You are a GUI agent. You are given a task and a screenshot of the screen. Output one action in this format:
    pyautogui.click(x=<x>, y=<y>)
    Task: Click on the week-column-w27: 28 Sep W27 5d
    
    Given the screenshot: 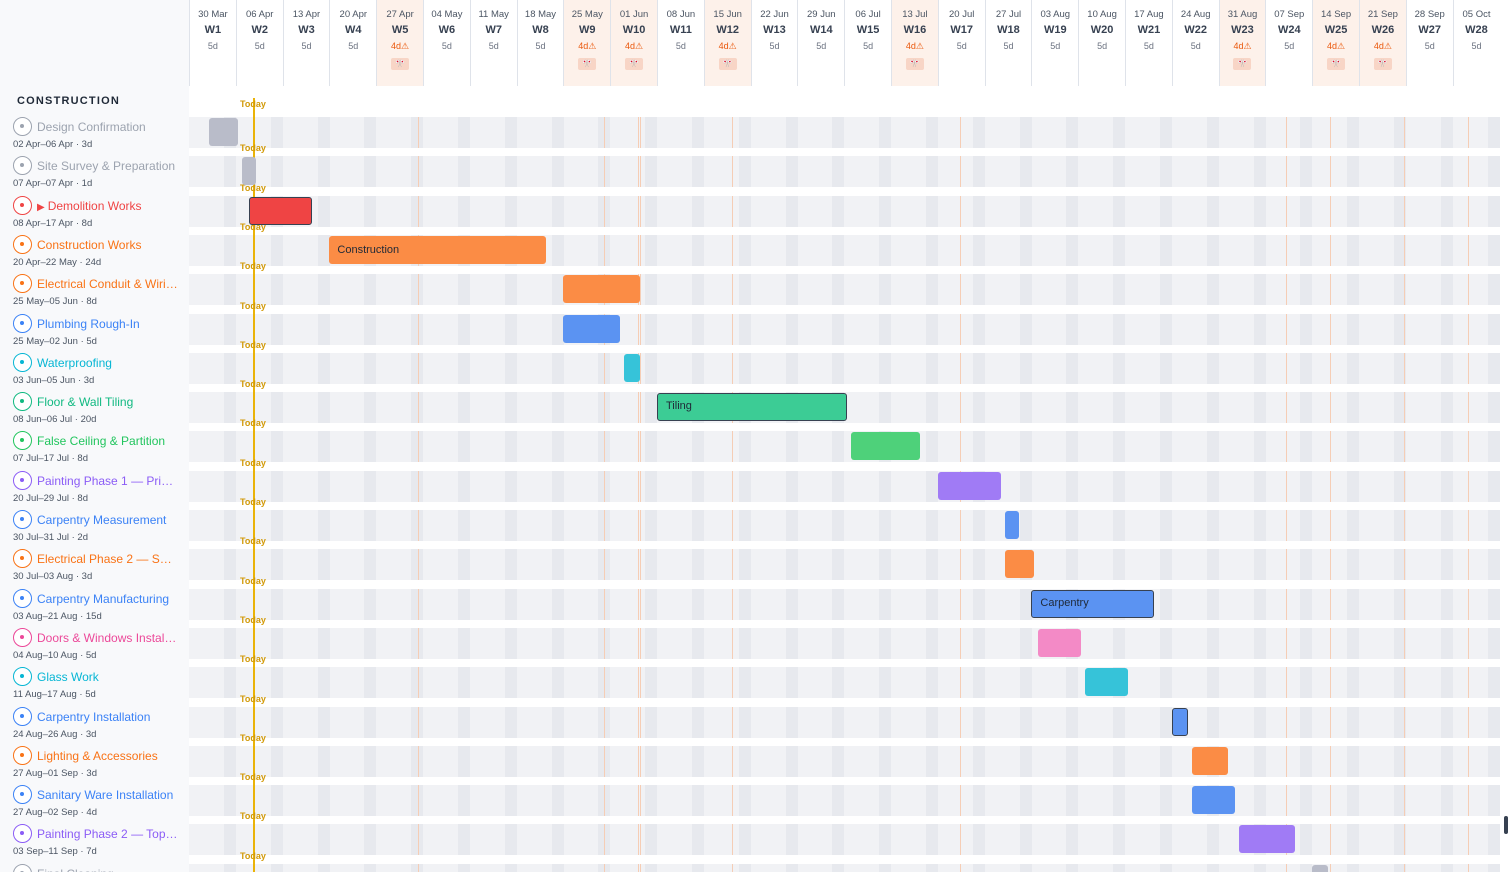 What is the action you would take?
    pyautogui.click(x=1429, y=43)
    